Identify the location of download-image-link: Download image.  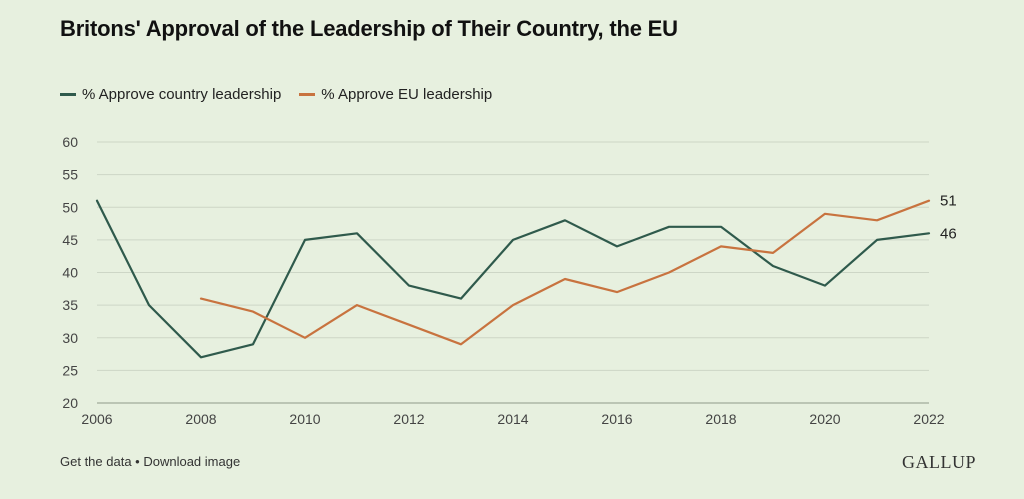
(192, 461).